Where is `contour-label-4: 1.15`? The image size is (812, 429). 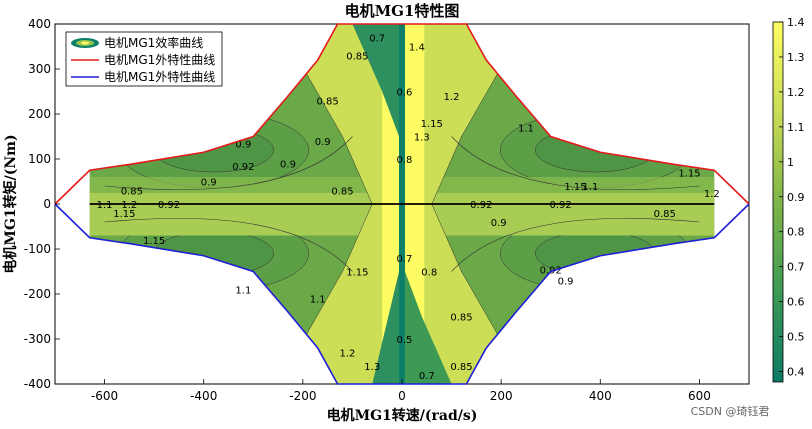 contour-label-4: 1.15 is located at coordinates (124, 214).